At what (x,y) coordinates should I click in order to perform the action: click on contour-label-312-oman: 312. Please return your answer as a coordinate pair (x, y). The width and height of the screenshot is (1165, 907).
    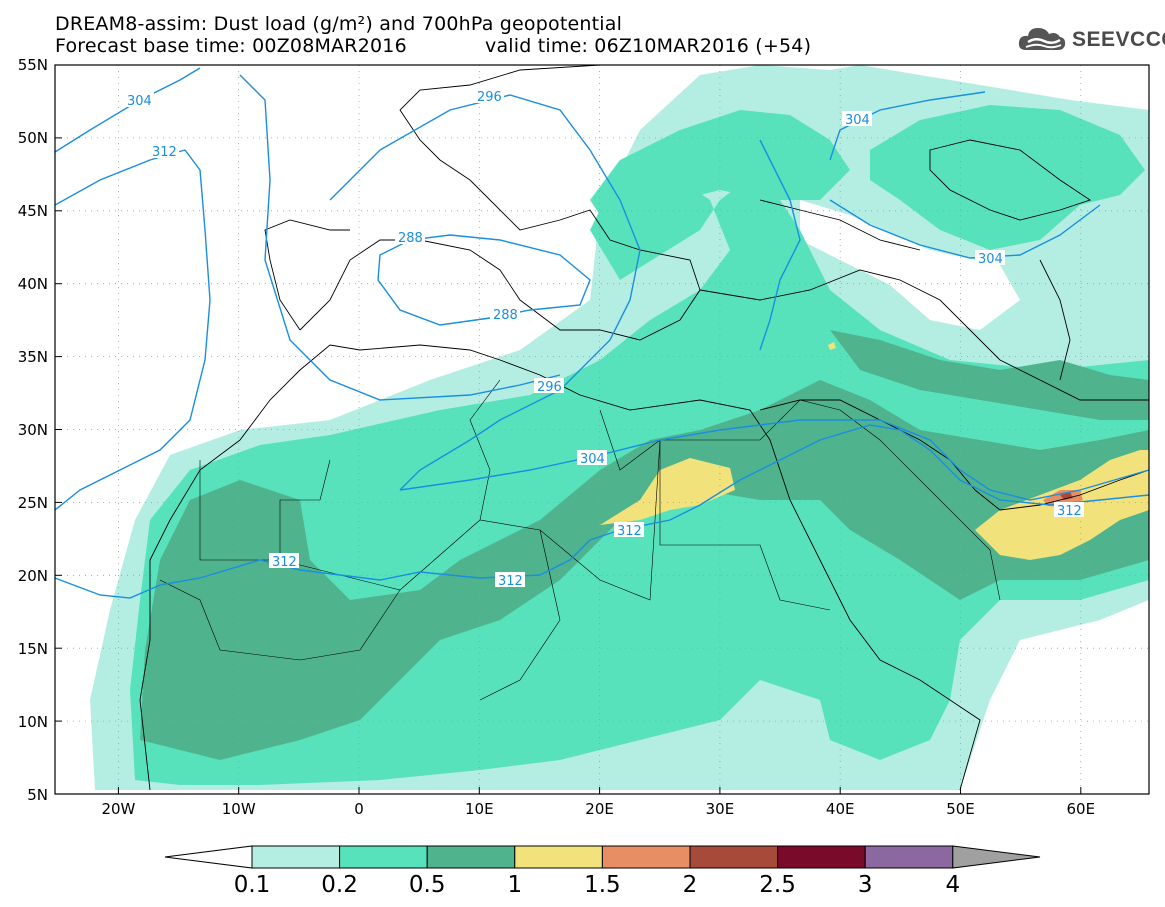
    Looking at the image, I should click on (1069, 511).